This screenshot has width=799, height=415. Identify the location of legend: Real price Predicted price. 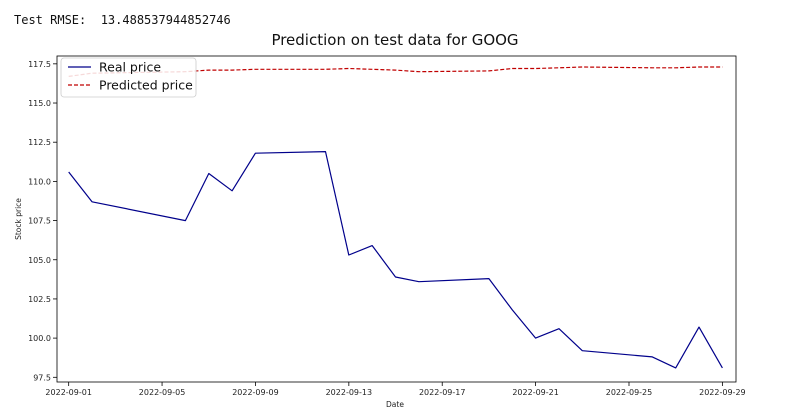
(128, 77).